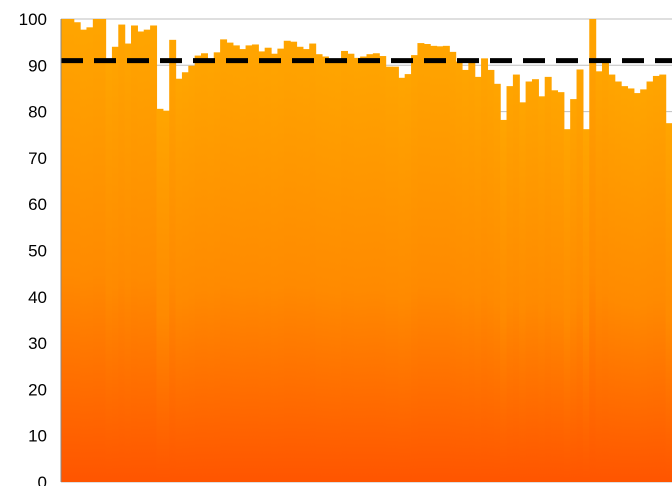  What do you see at coordinates (33, 19) in the screenshot?
I see `y-tick-label: 100` at bounding box center [33, 19].